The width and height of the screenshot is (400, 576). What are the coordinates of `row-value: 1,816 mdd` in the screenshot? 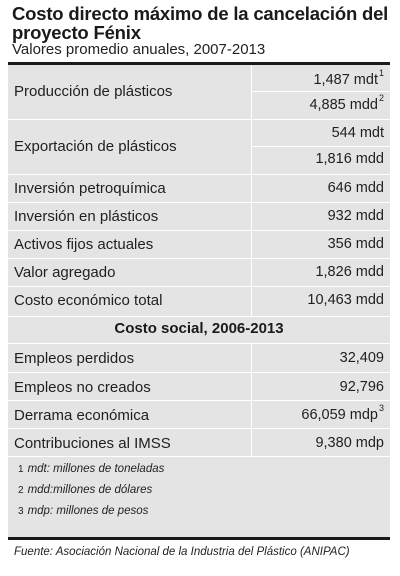 It's located at (349, 159).